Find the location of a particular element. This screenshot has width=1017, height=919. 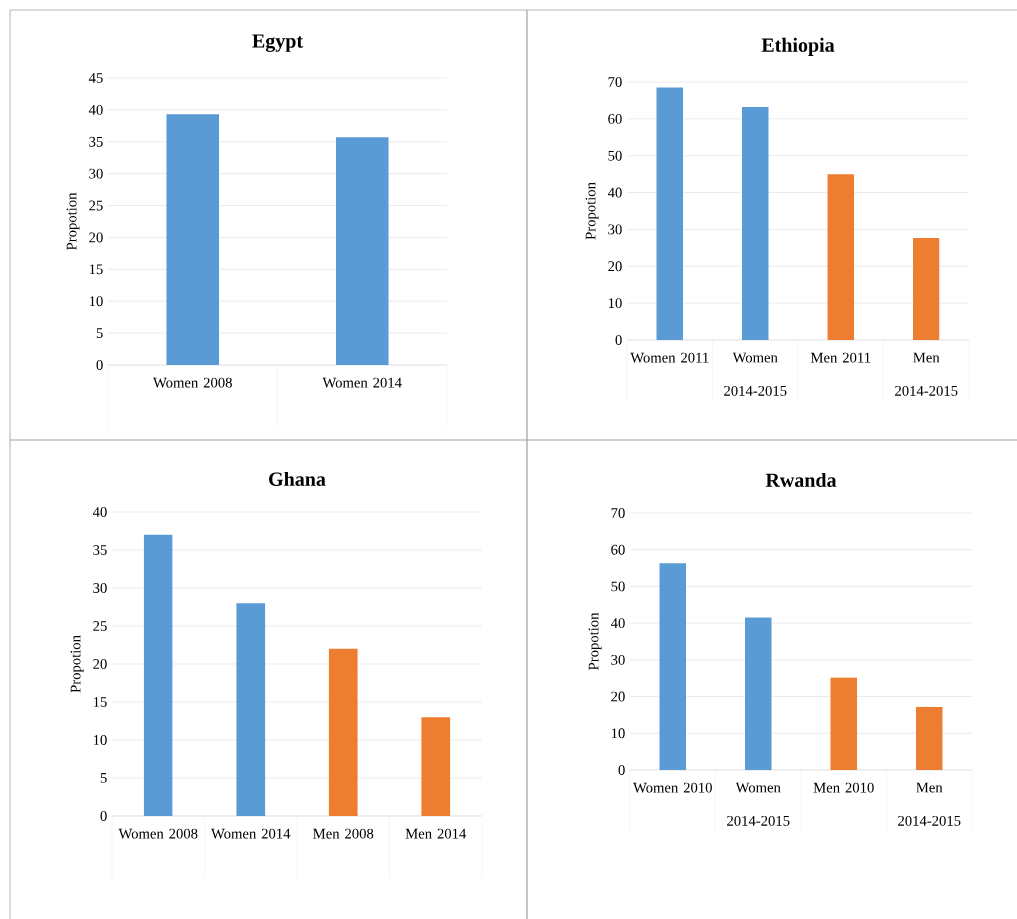

y-tick-label: 45 is located at coordinates (95, 78).